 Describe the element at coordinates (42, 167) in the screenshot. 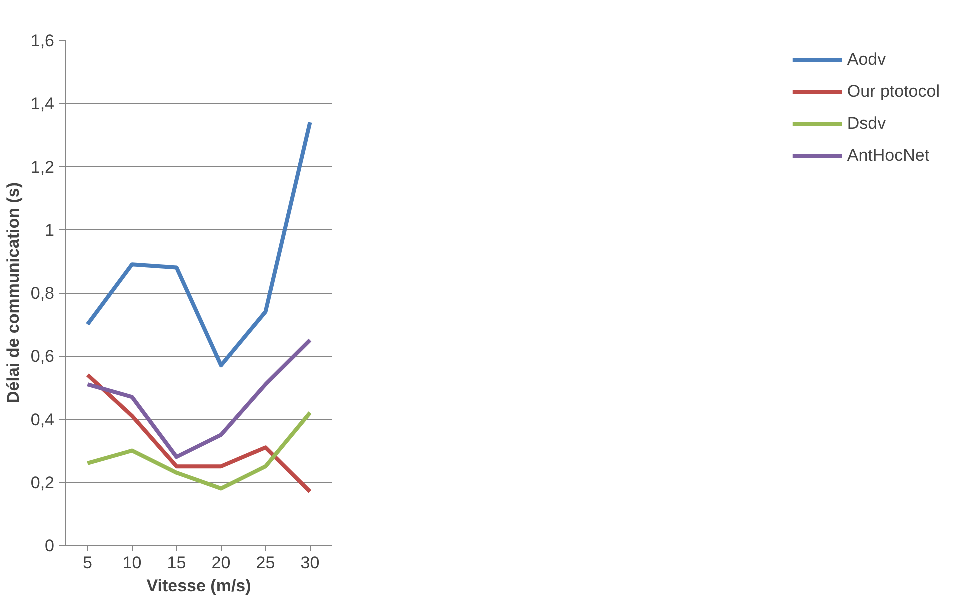

I see `y-tick-label: 1,2` at that location.